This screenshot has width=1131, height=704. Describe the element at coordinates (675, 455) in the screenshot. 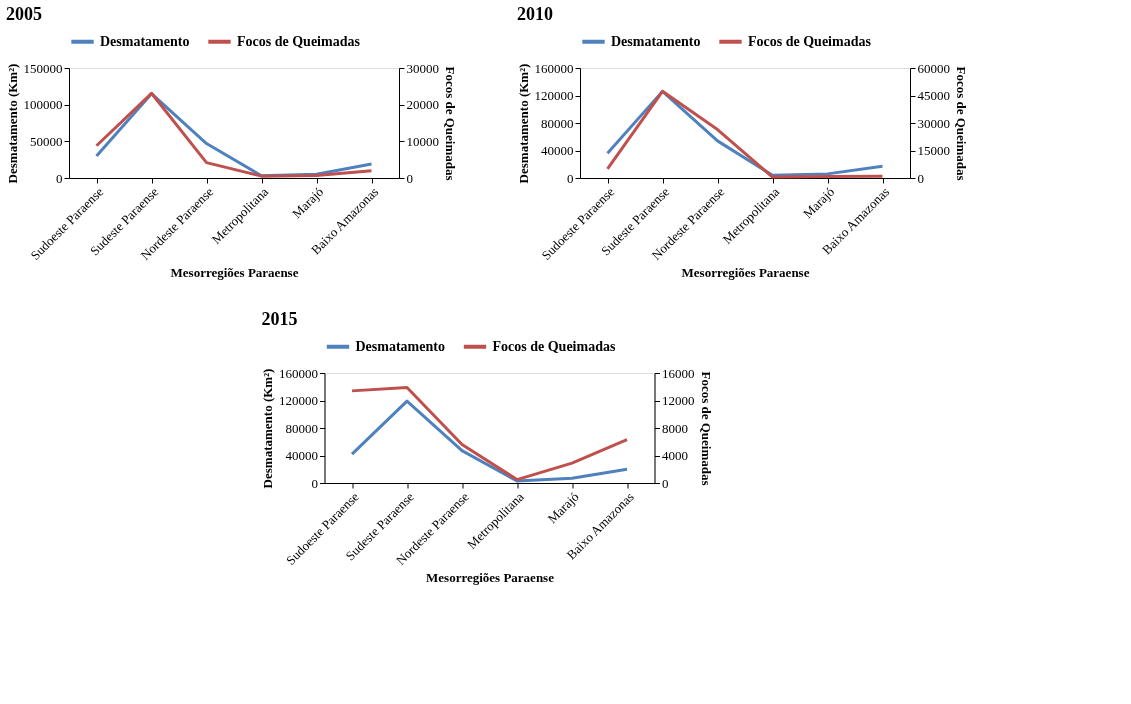

I see `y2-tick-label: 4000` at that location.